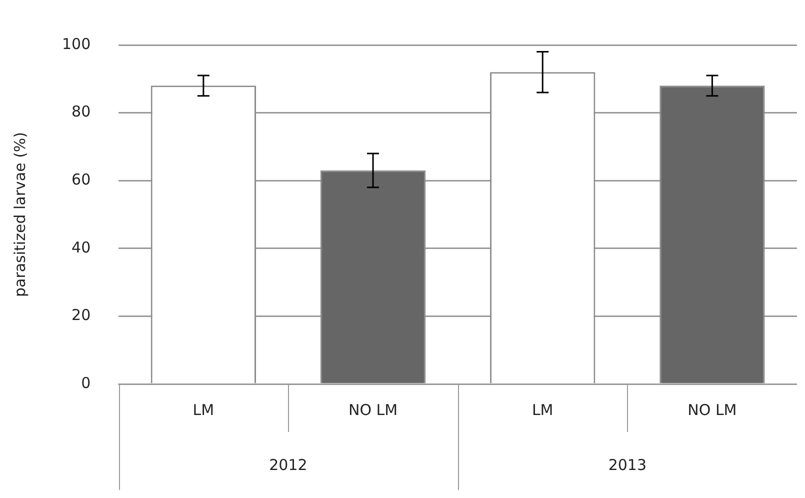  What do you see at coordinates (288, 465) in the screenshot?
I see `text: 2012` at bounding box center [288, 465].